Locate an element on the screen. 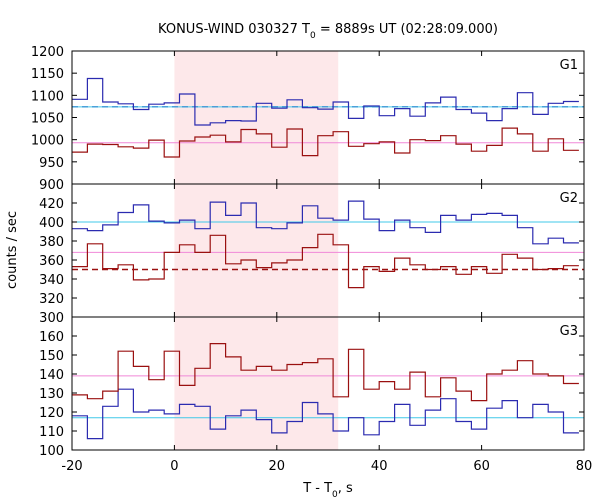  xtick-label: -20 is located at coordinates (71, 466).